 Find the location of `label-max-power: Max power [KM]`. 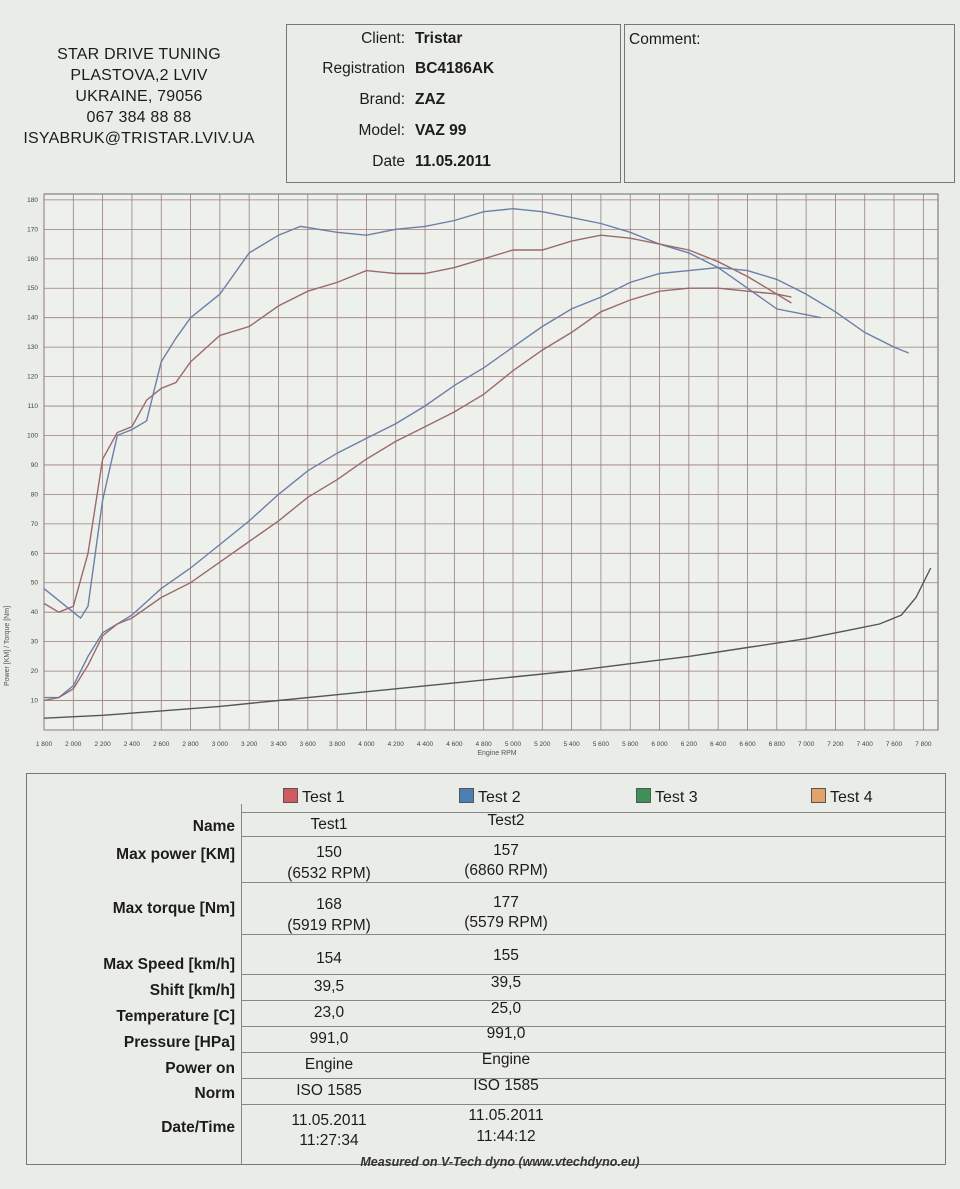

label-max-power: Max power [KM] is located at coordinates (175, 854).